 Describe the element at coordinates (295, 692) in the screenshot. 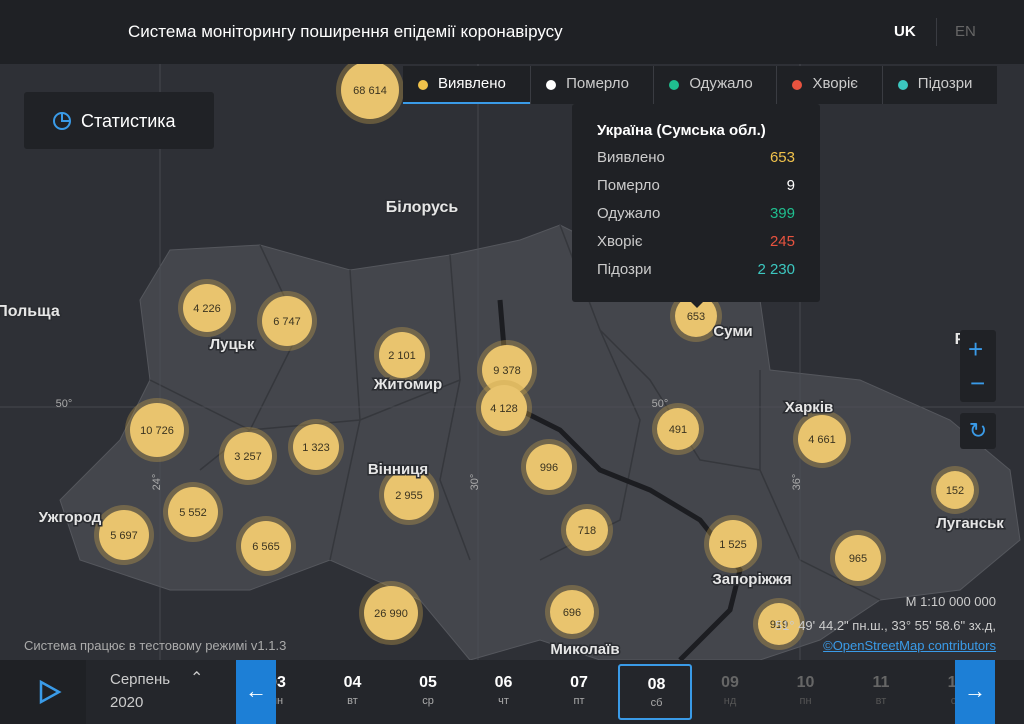

I see `day: 03 пн` at that location.